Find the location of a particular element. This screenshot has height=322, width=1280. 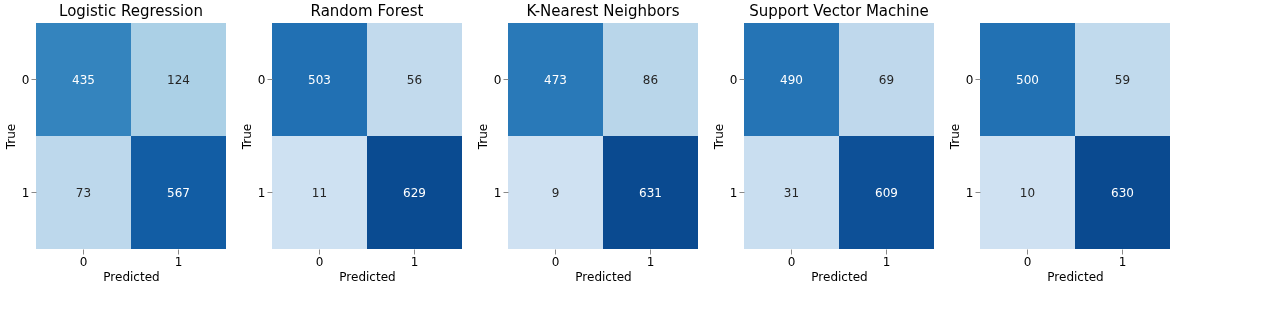

data-label: 11 is located at coordinates (319, 192).